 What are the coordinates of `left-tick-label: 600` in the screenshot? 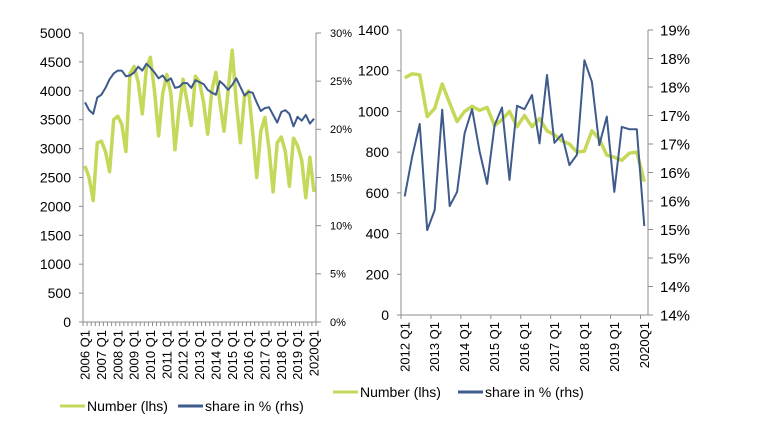 It's located at (378, 193).